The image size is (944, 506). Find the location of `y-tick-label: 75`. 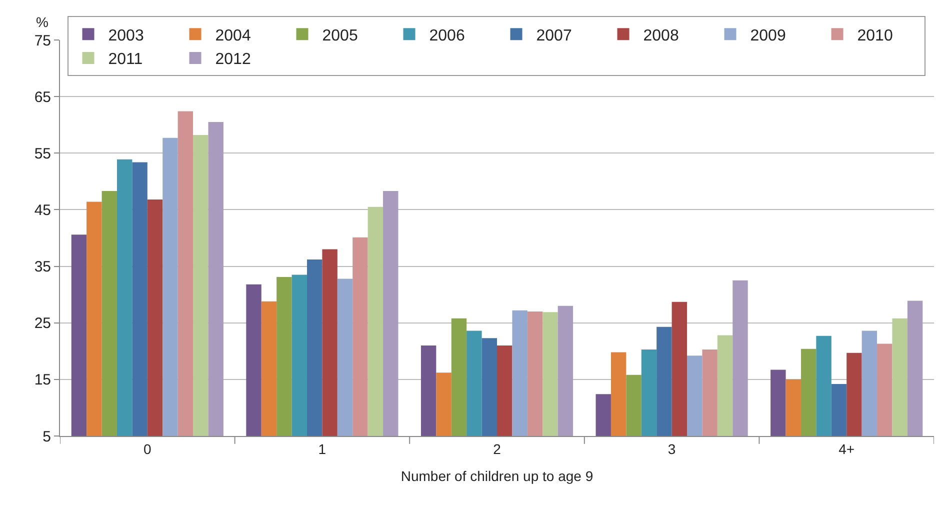

y-tick-label: 75 is located at coordinates (42, 41).